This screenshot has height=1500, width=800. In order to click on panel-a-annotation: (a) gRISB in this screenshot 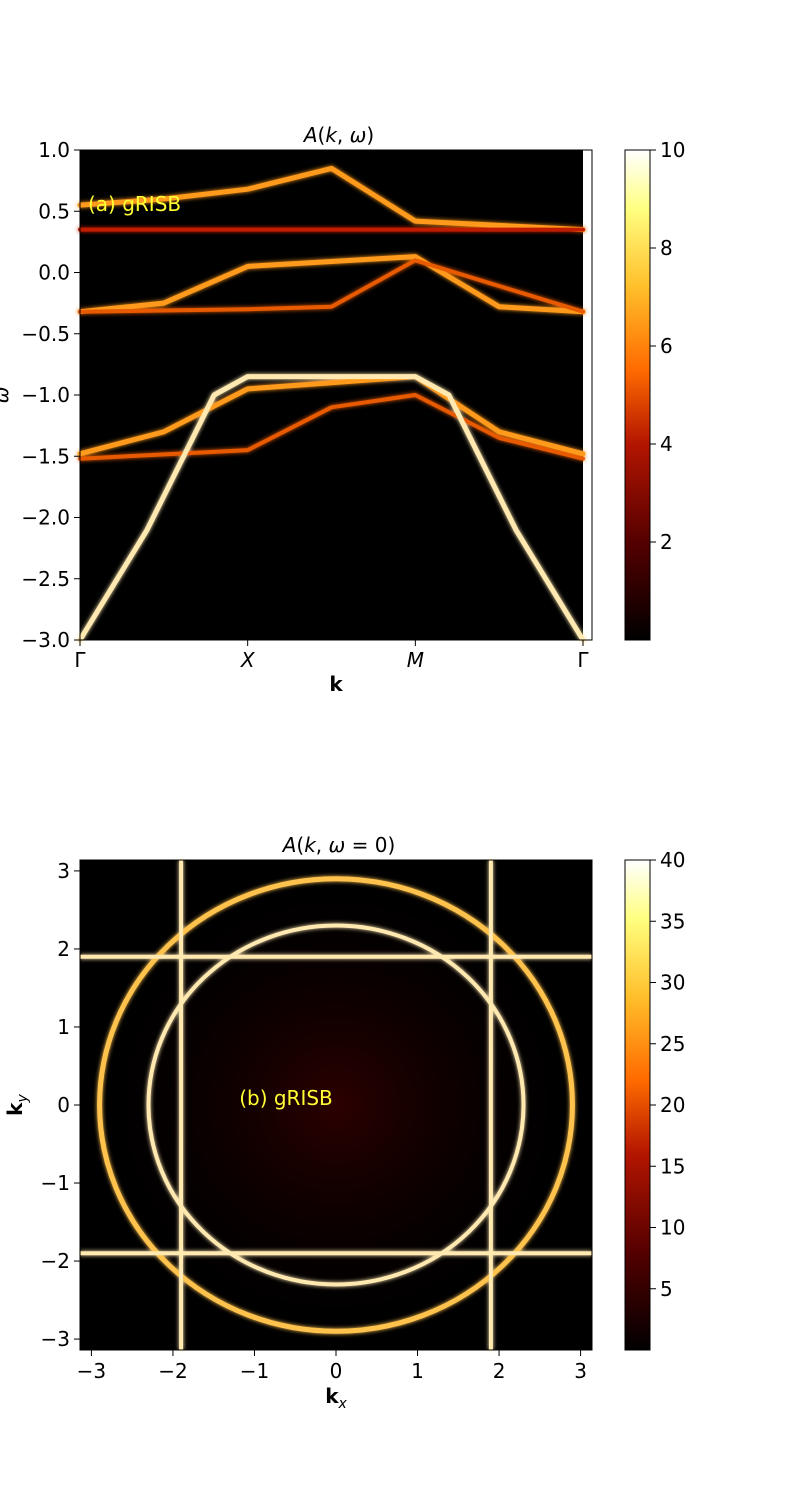, I will do `click(134, 204)`.